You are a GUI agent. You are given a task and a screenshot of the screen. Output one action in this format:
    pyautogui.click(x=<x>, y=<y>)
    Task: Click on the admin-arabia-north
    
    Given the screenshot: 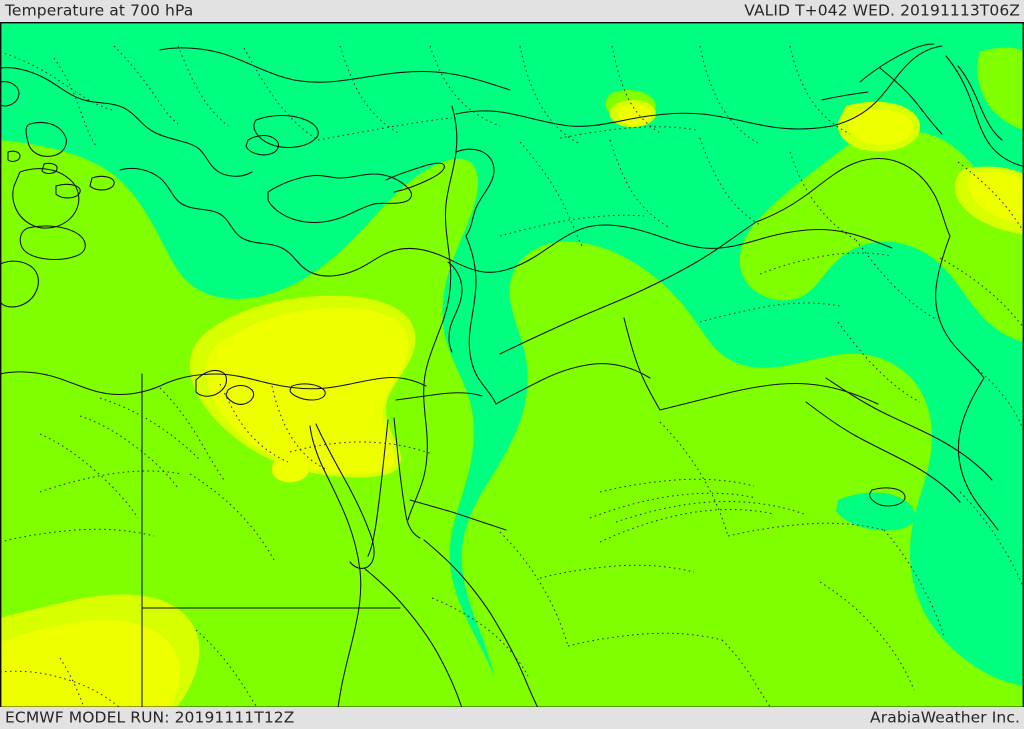 What is the action you would take?
    pyautogui.click(x=673, y=505)
    